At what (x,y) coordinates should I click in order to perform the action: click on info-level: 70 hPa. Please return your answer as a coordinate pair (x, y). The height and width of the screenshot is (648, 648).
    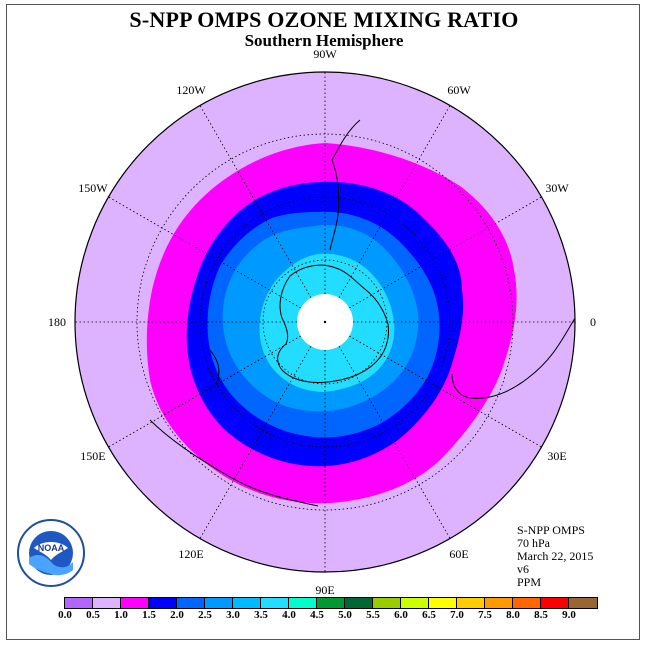
    Looking at the image, I should click on (533, 543).